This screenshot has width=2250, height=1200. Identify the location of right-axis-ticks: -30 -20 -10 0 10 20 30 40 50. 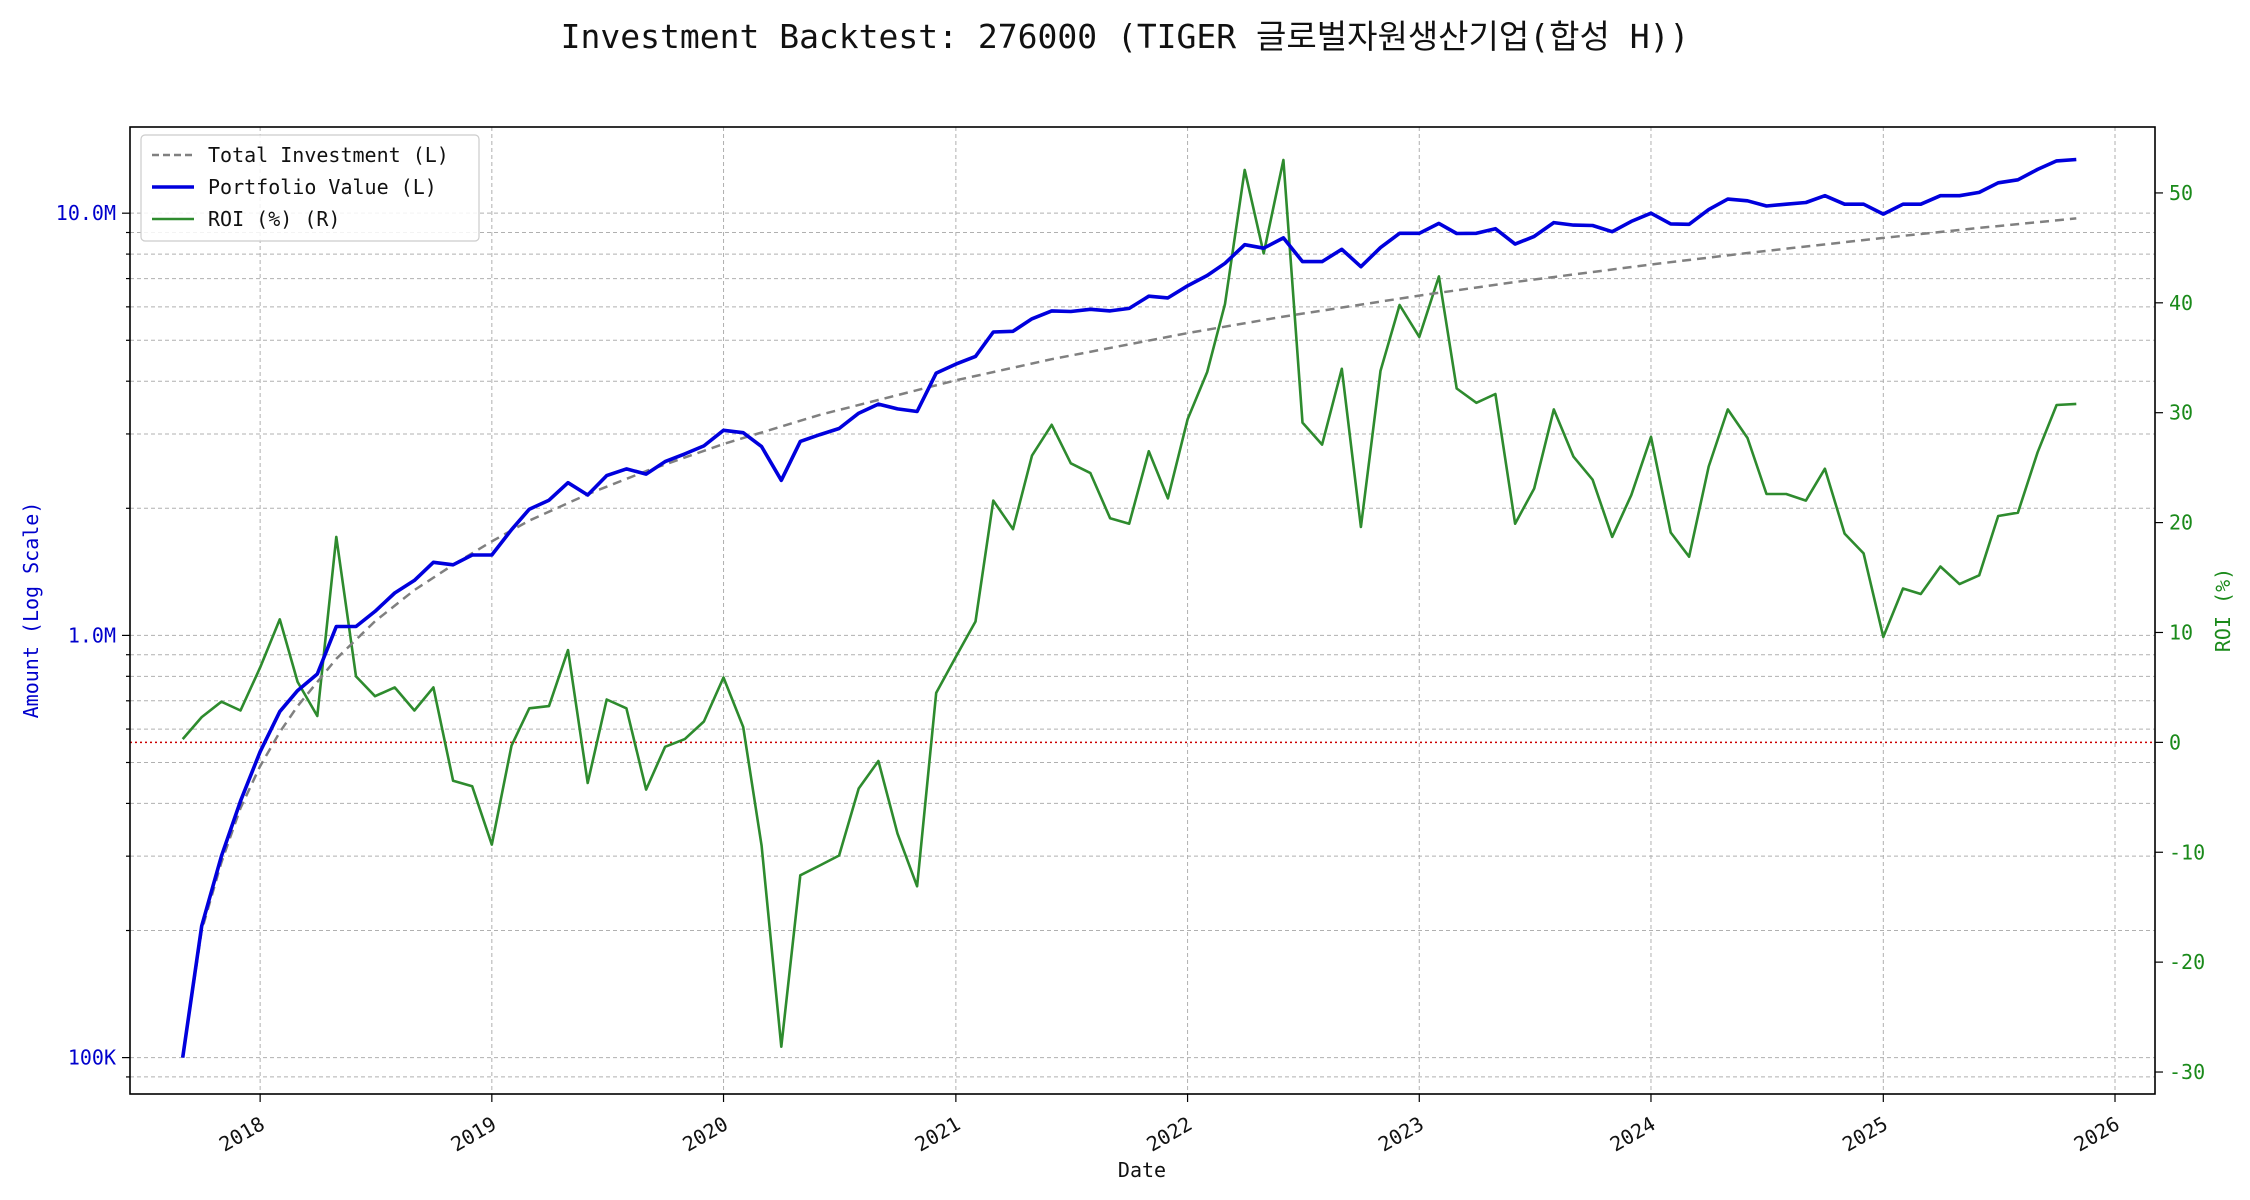
(2180, 632).